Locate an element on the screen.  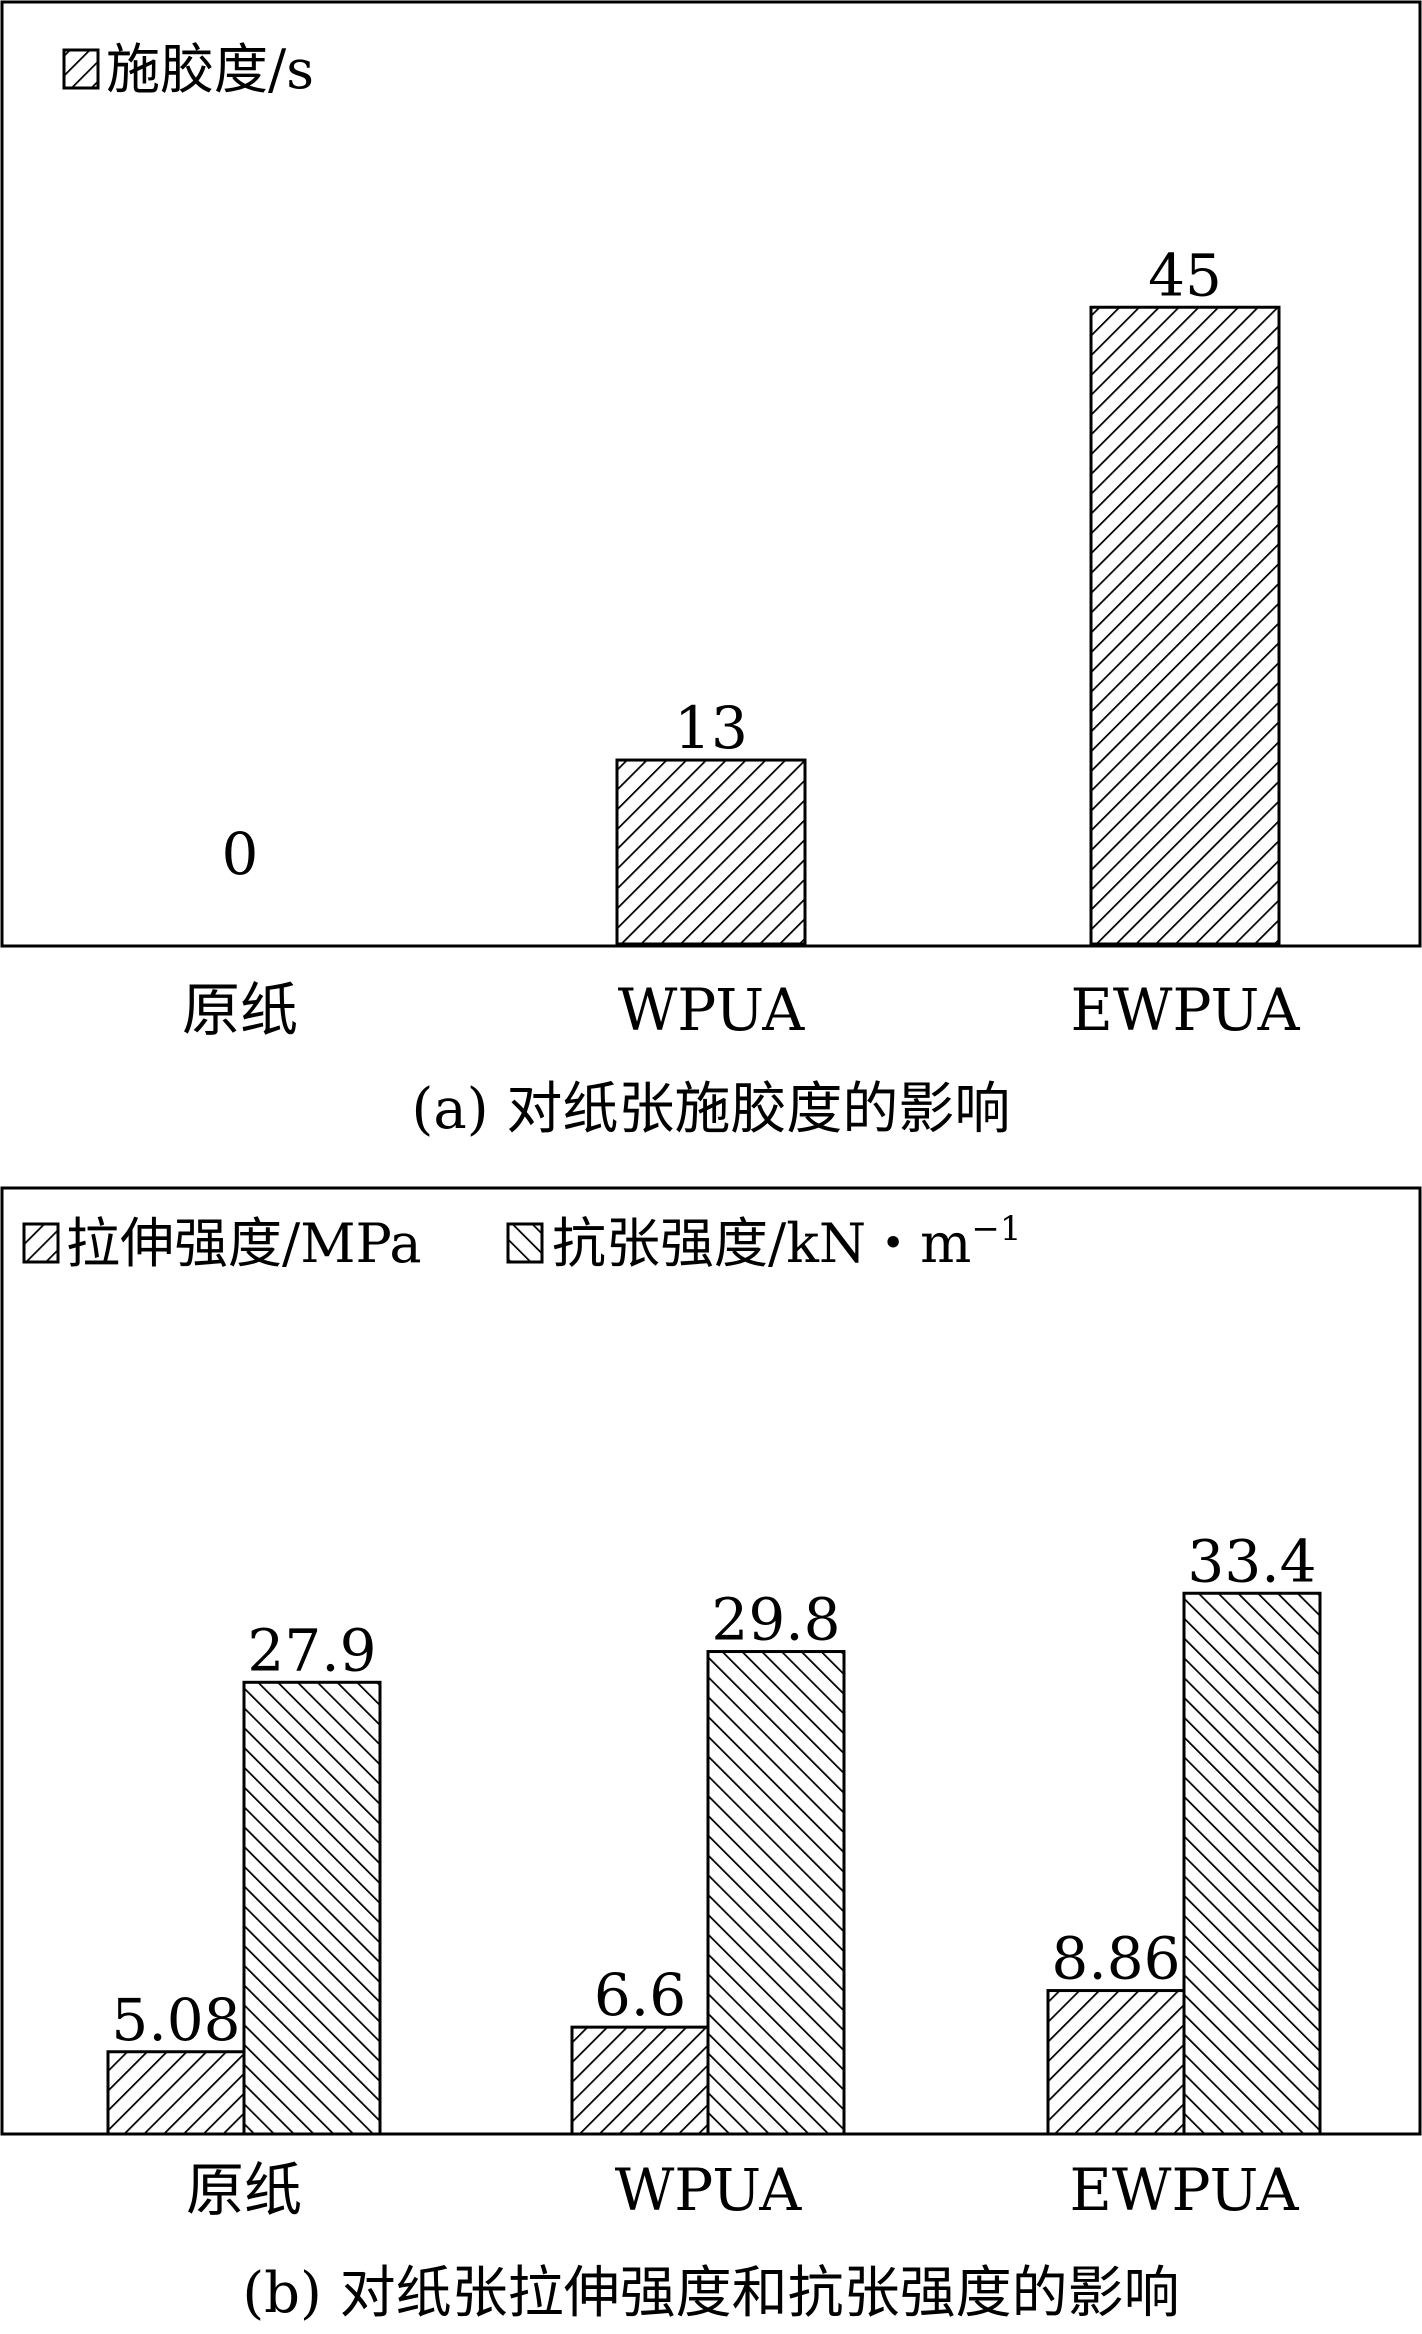
legend-swatch-sizing is located at coordinates (81, 69).